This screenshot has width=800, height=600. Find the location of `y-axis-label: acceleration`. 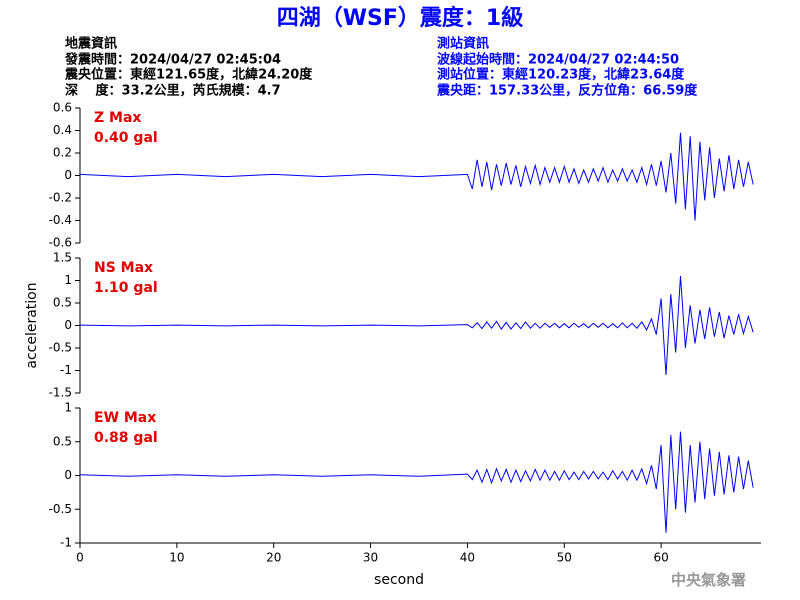

y-axis-label: acceleration is located at coordinates (32, 325).